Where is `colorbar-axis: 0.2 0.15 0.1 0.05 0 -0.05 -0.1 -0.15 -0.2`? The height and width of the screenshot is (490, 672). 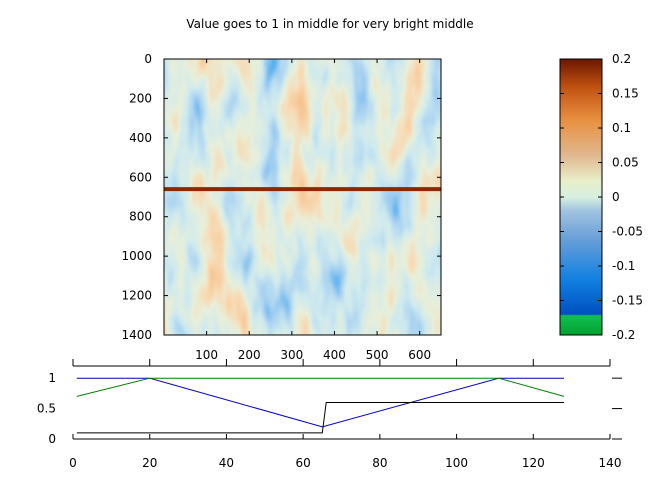 colorbar-axis: 0.2 0.15 0.1 0.05 0 -0.05 -0.1 -0.15 -0.2 is located at coordinates (601, 197).